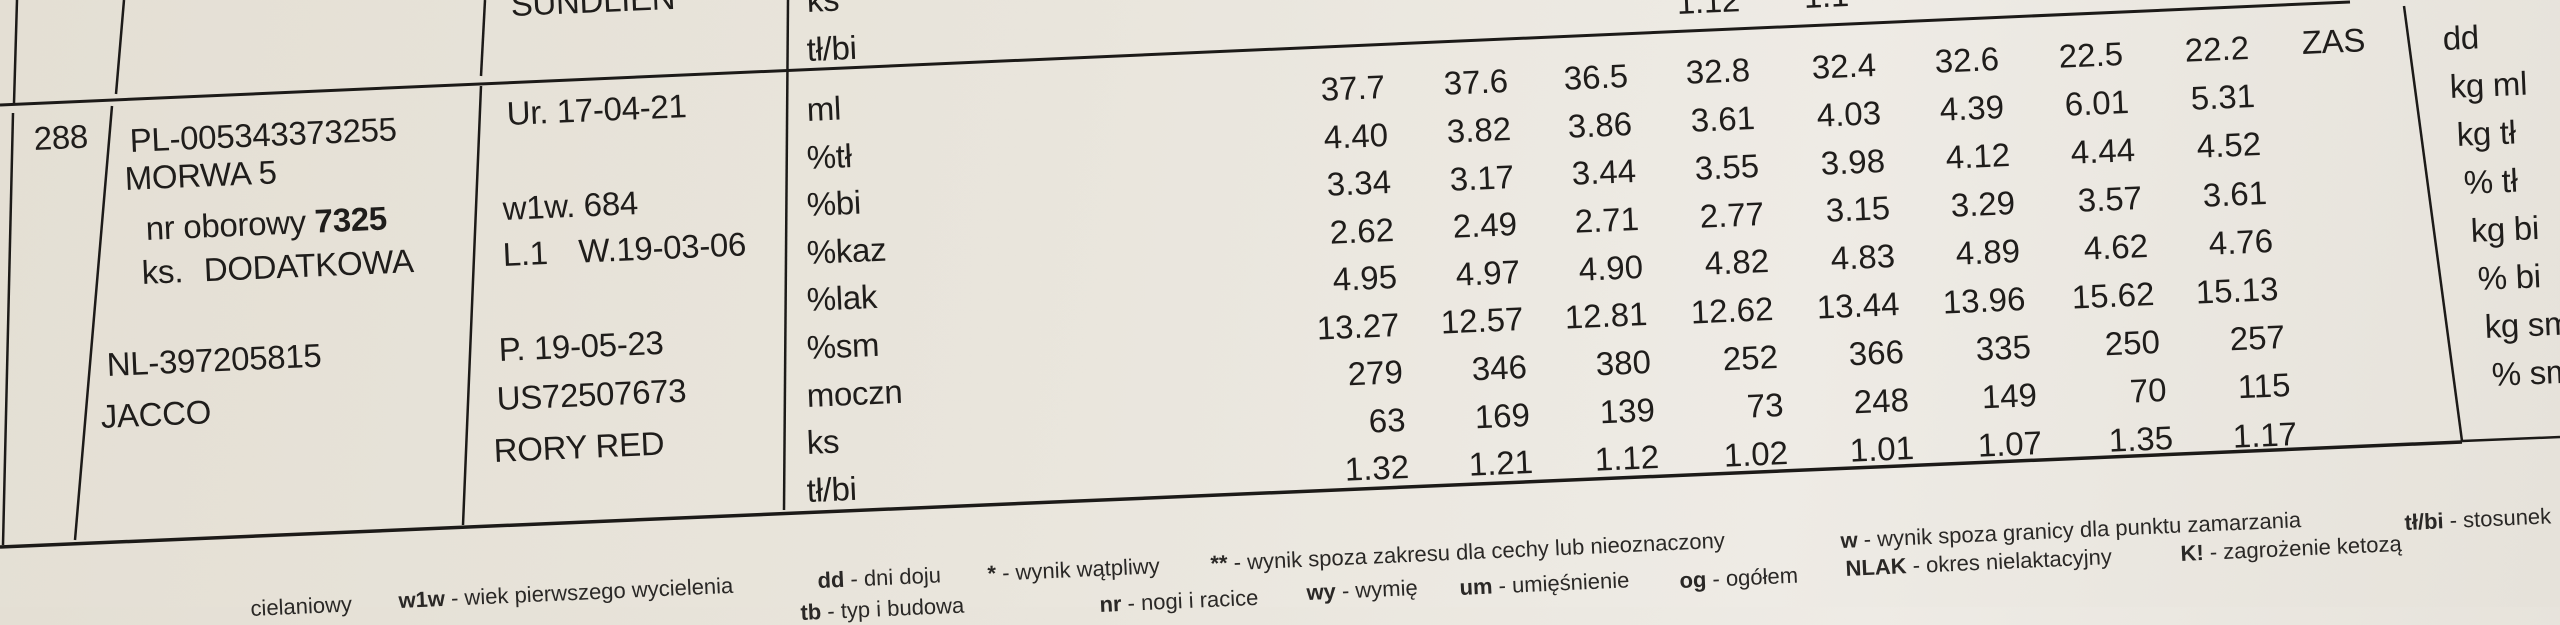 The height and width of the screenshot is (625, 2560). Describe the element at coordinates (662, 247) in the screenshot. I see `calving-date: W.19-03-06` at that location.